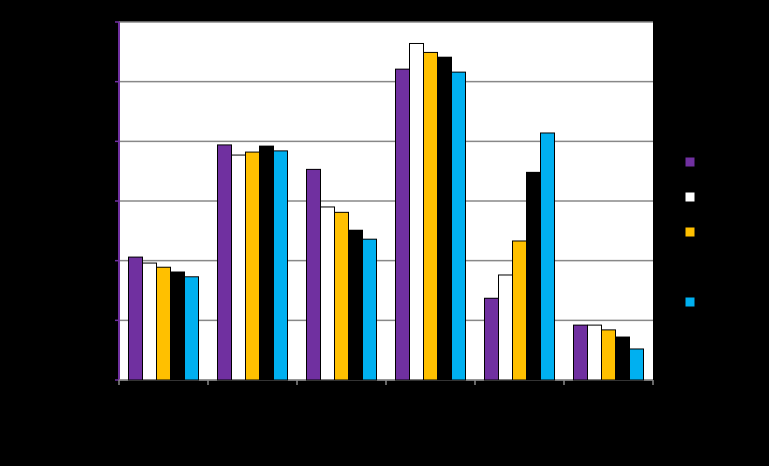 The height and width of the screenshot is (466, 769). Describe the element at coordinates (105, 260) in the screenshot. I see `y-tick-label: 2` at that location.